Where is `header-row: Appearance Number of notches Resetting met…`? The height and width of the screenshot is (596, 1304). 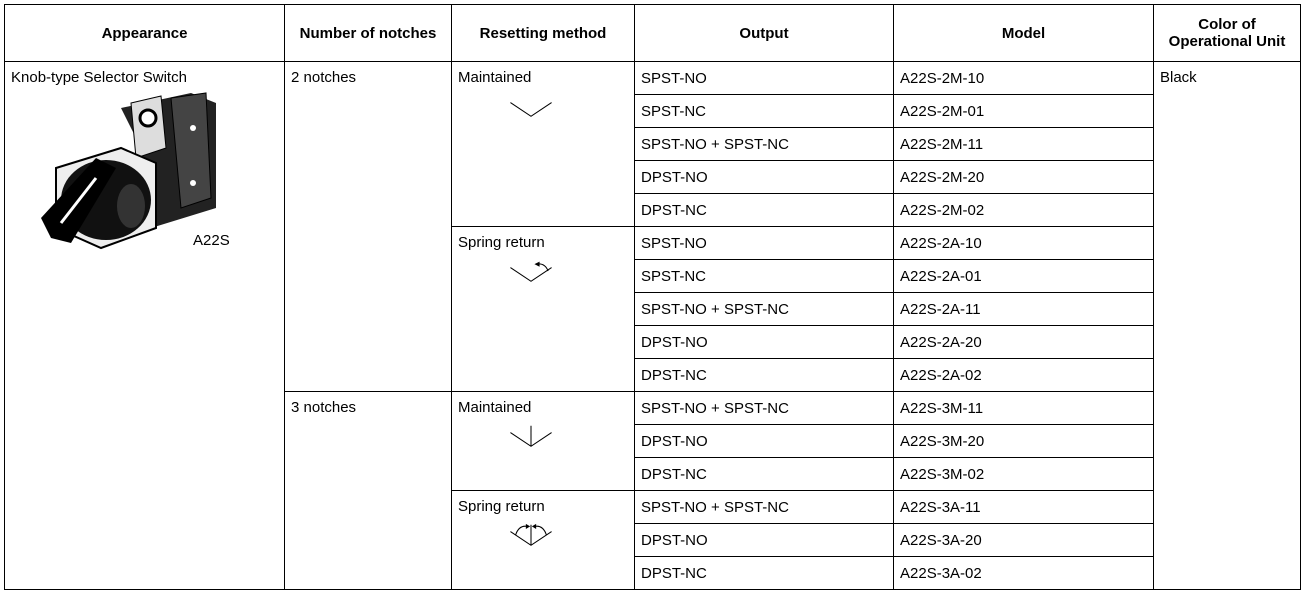 header-row: Appearance Number of notches Resetting met… is located at coordinates (652, 33).